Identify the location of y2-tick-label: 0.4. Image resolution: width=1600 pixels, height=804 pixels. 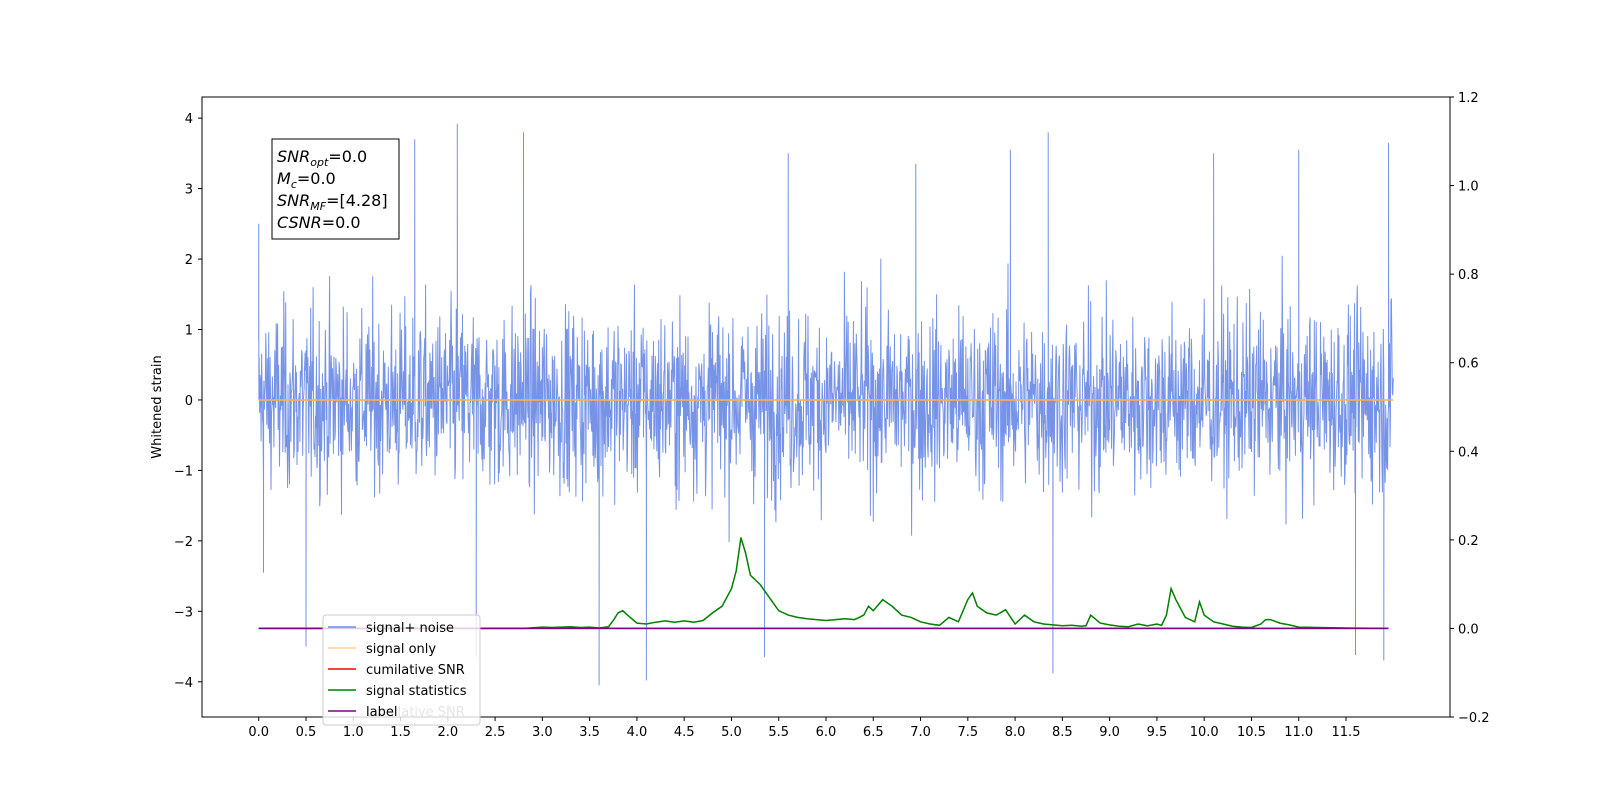
(1468, 452).